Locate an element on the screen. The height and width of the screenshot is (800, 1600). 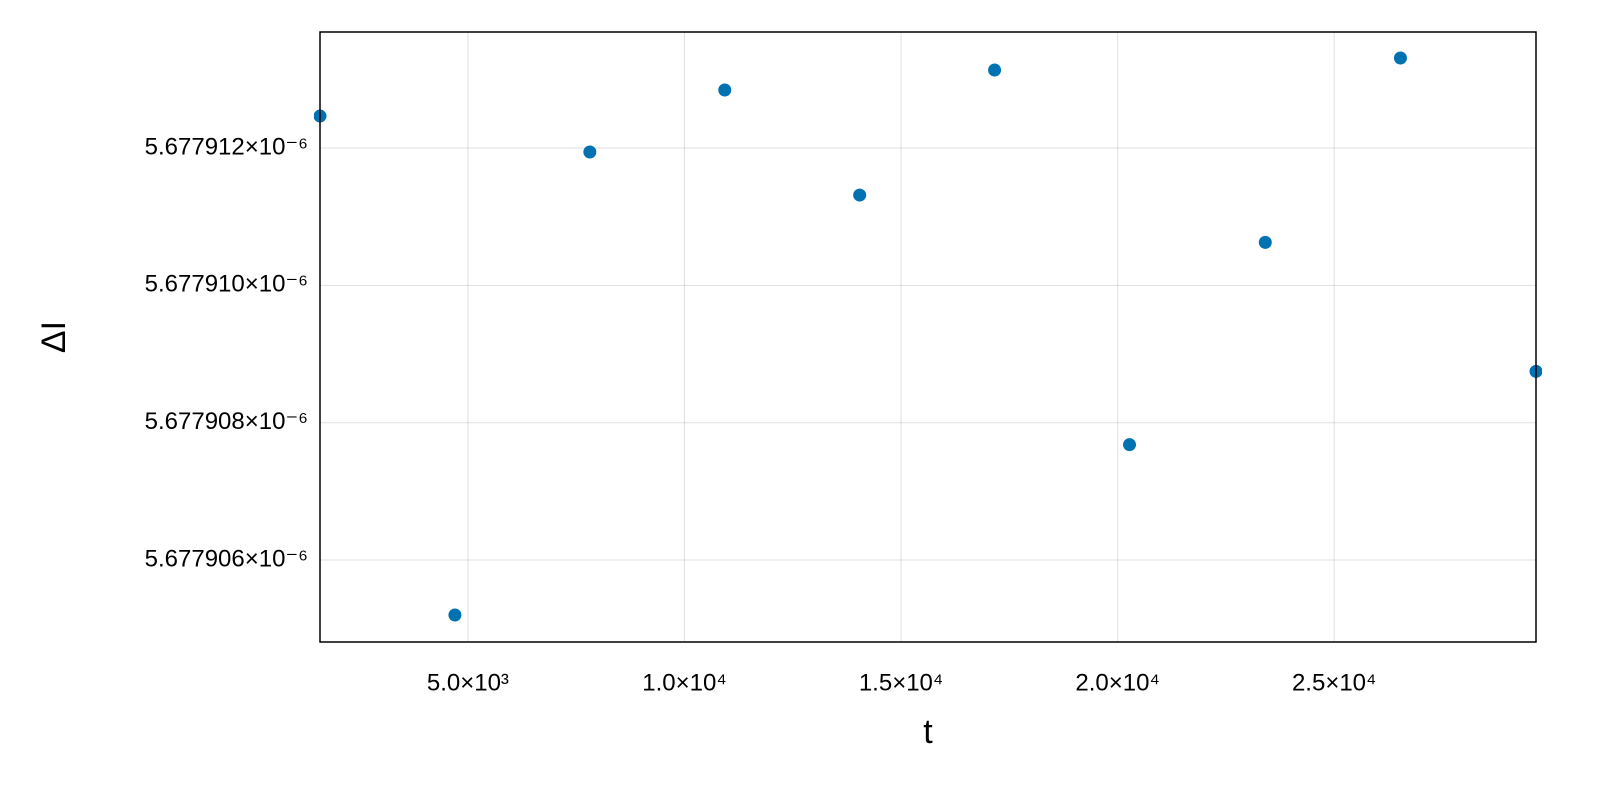
y-tick-label: 5.677908×10⁻⁶ is located at coordinates (226, 421).